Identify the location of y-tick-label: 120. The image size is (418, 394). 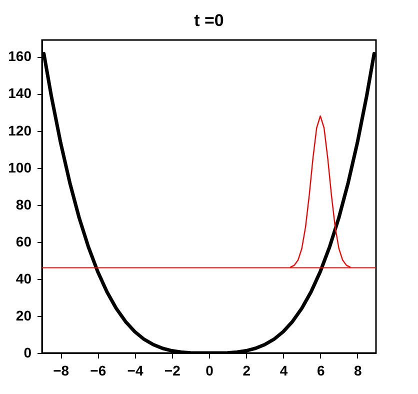
(20, 130).